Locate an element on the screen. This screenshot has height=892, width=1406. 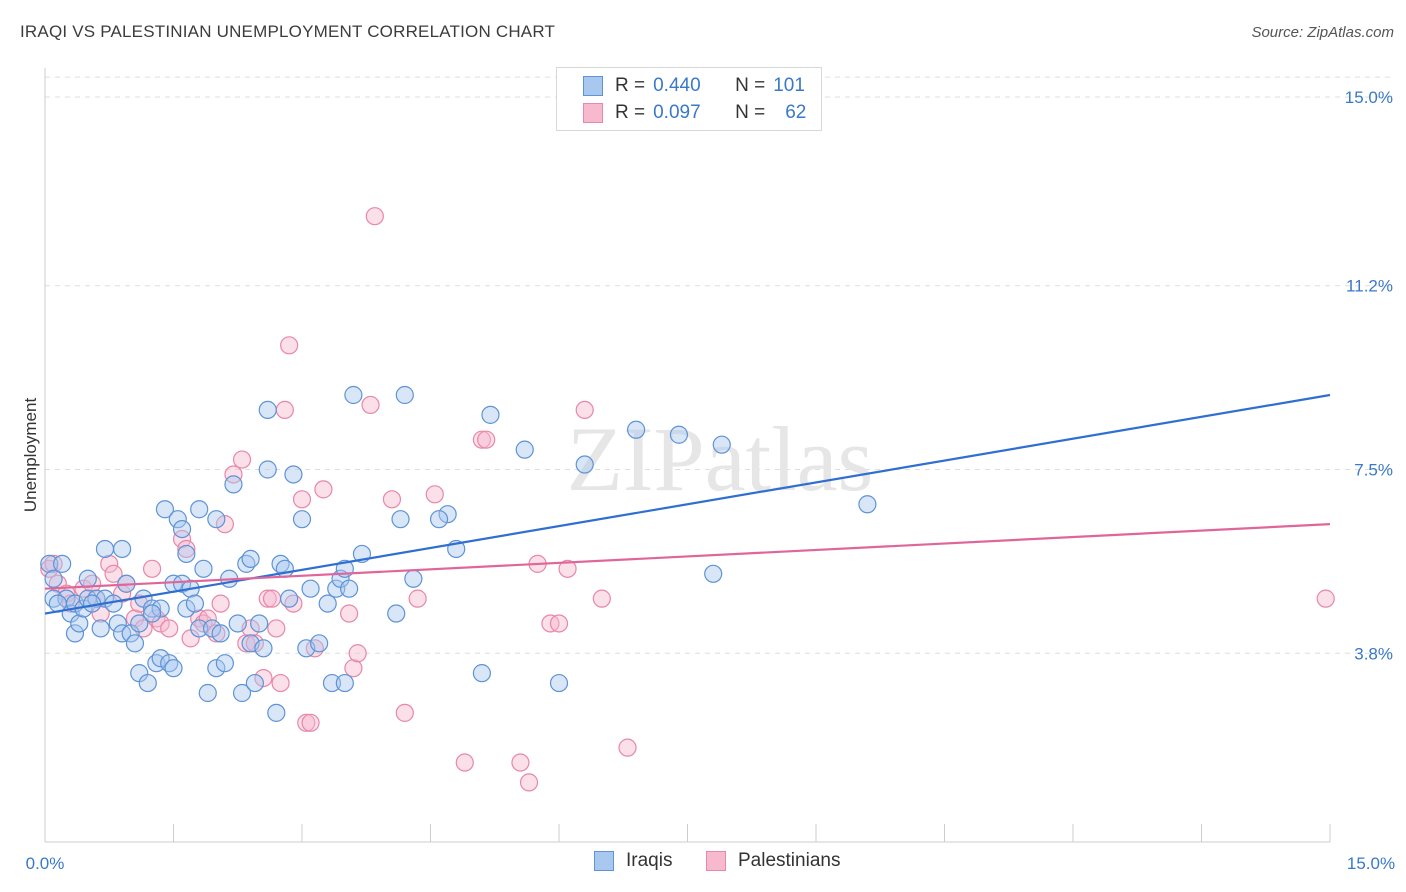
y-tick-label: 11.2% is located at coordinates (1369, 286).